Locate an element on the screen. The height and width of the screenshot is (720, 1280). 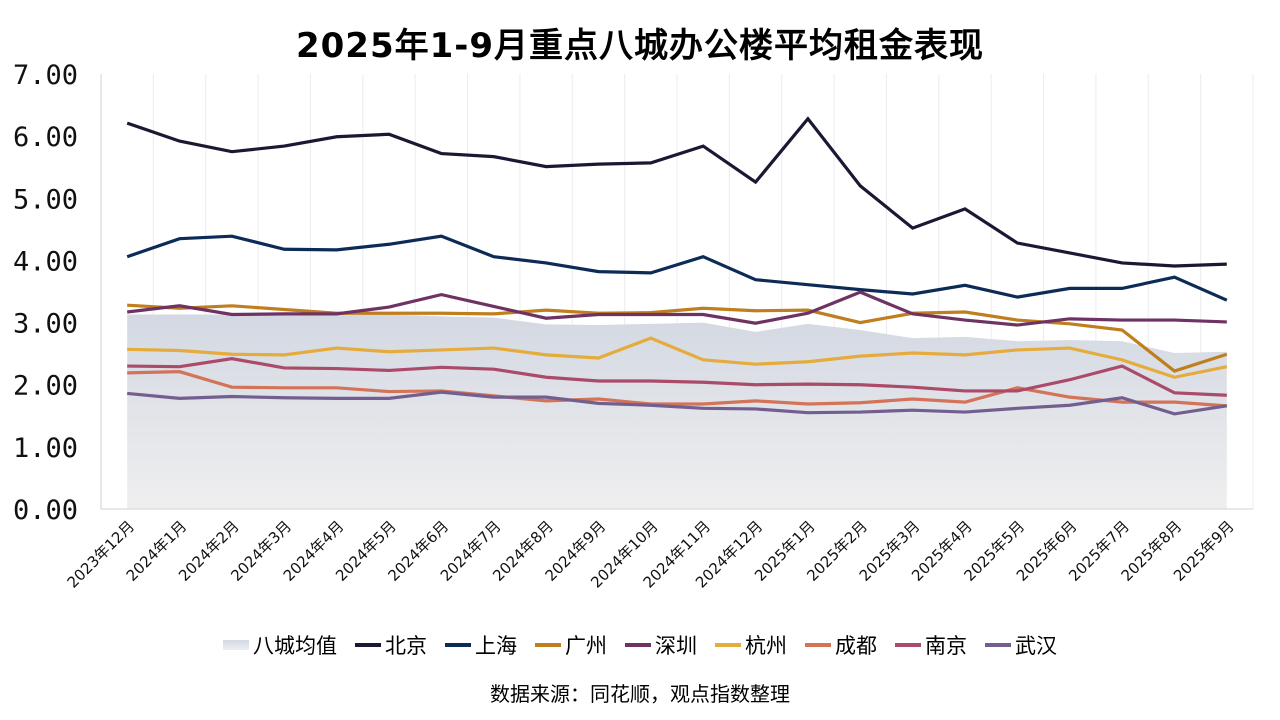
legend-item: 武汉 is located at coordinates (1021, 645).